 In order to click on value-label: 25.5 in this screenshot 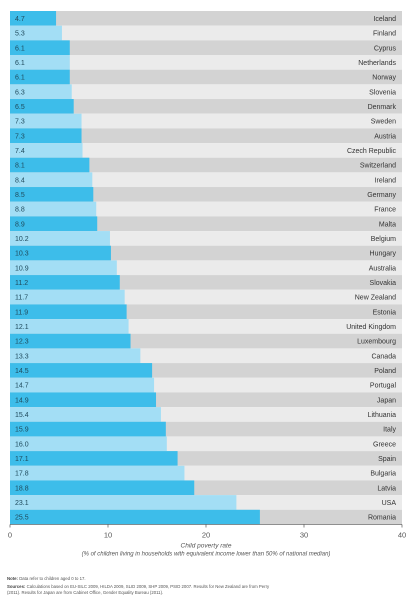, I will do `click(22, 518)`.